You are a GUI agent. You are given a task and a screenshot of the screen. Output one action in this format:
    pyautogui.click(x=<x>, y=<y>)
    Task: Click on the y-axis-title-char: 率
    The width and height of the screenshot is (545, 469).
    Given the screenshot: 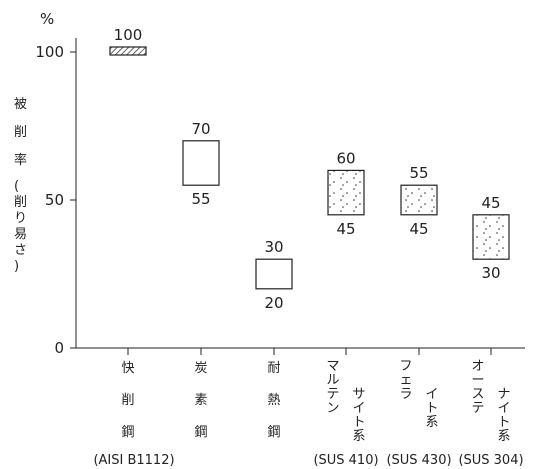 What is the action you would take?
    pyautogui.click(x=20, y=160)
    